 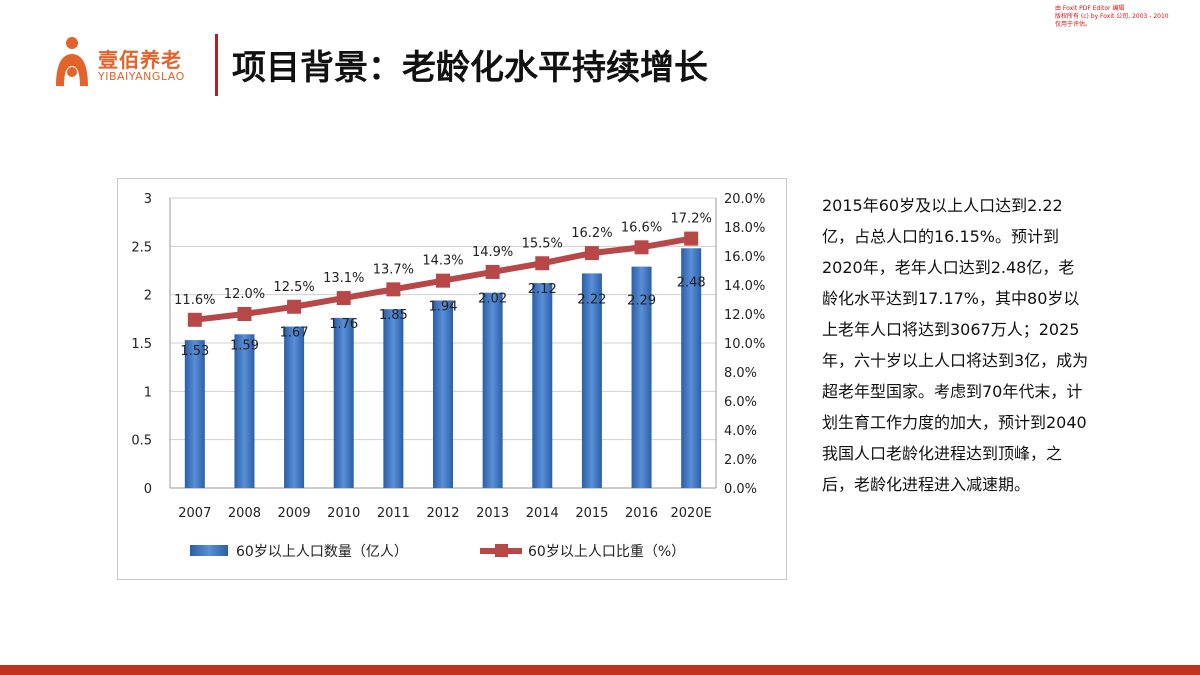 I want to click on y-right-tick-label: 10.0%, so click(x=744, y=344).